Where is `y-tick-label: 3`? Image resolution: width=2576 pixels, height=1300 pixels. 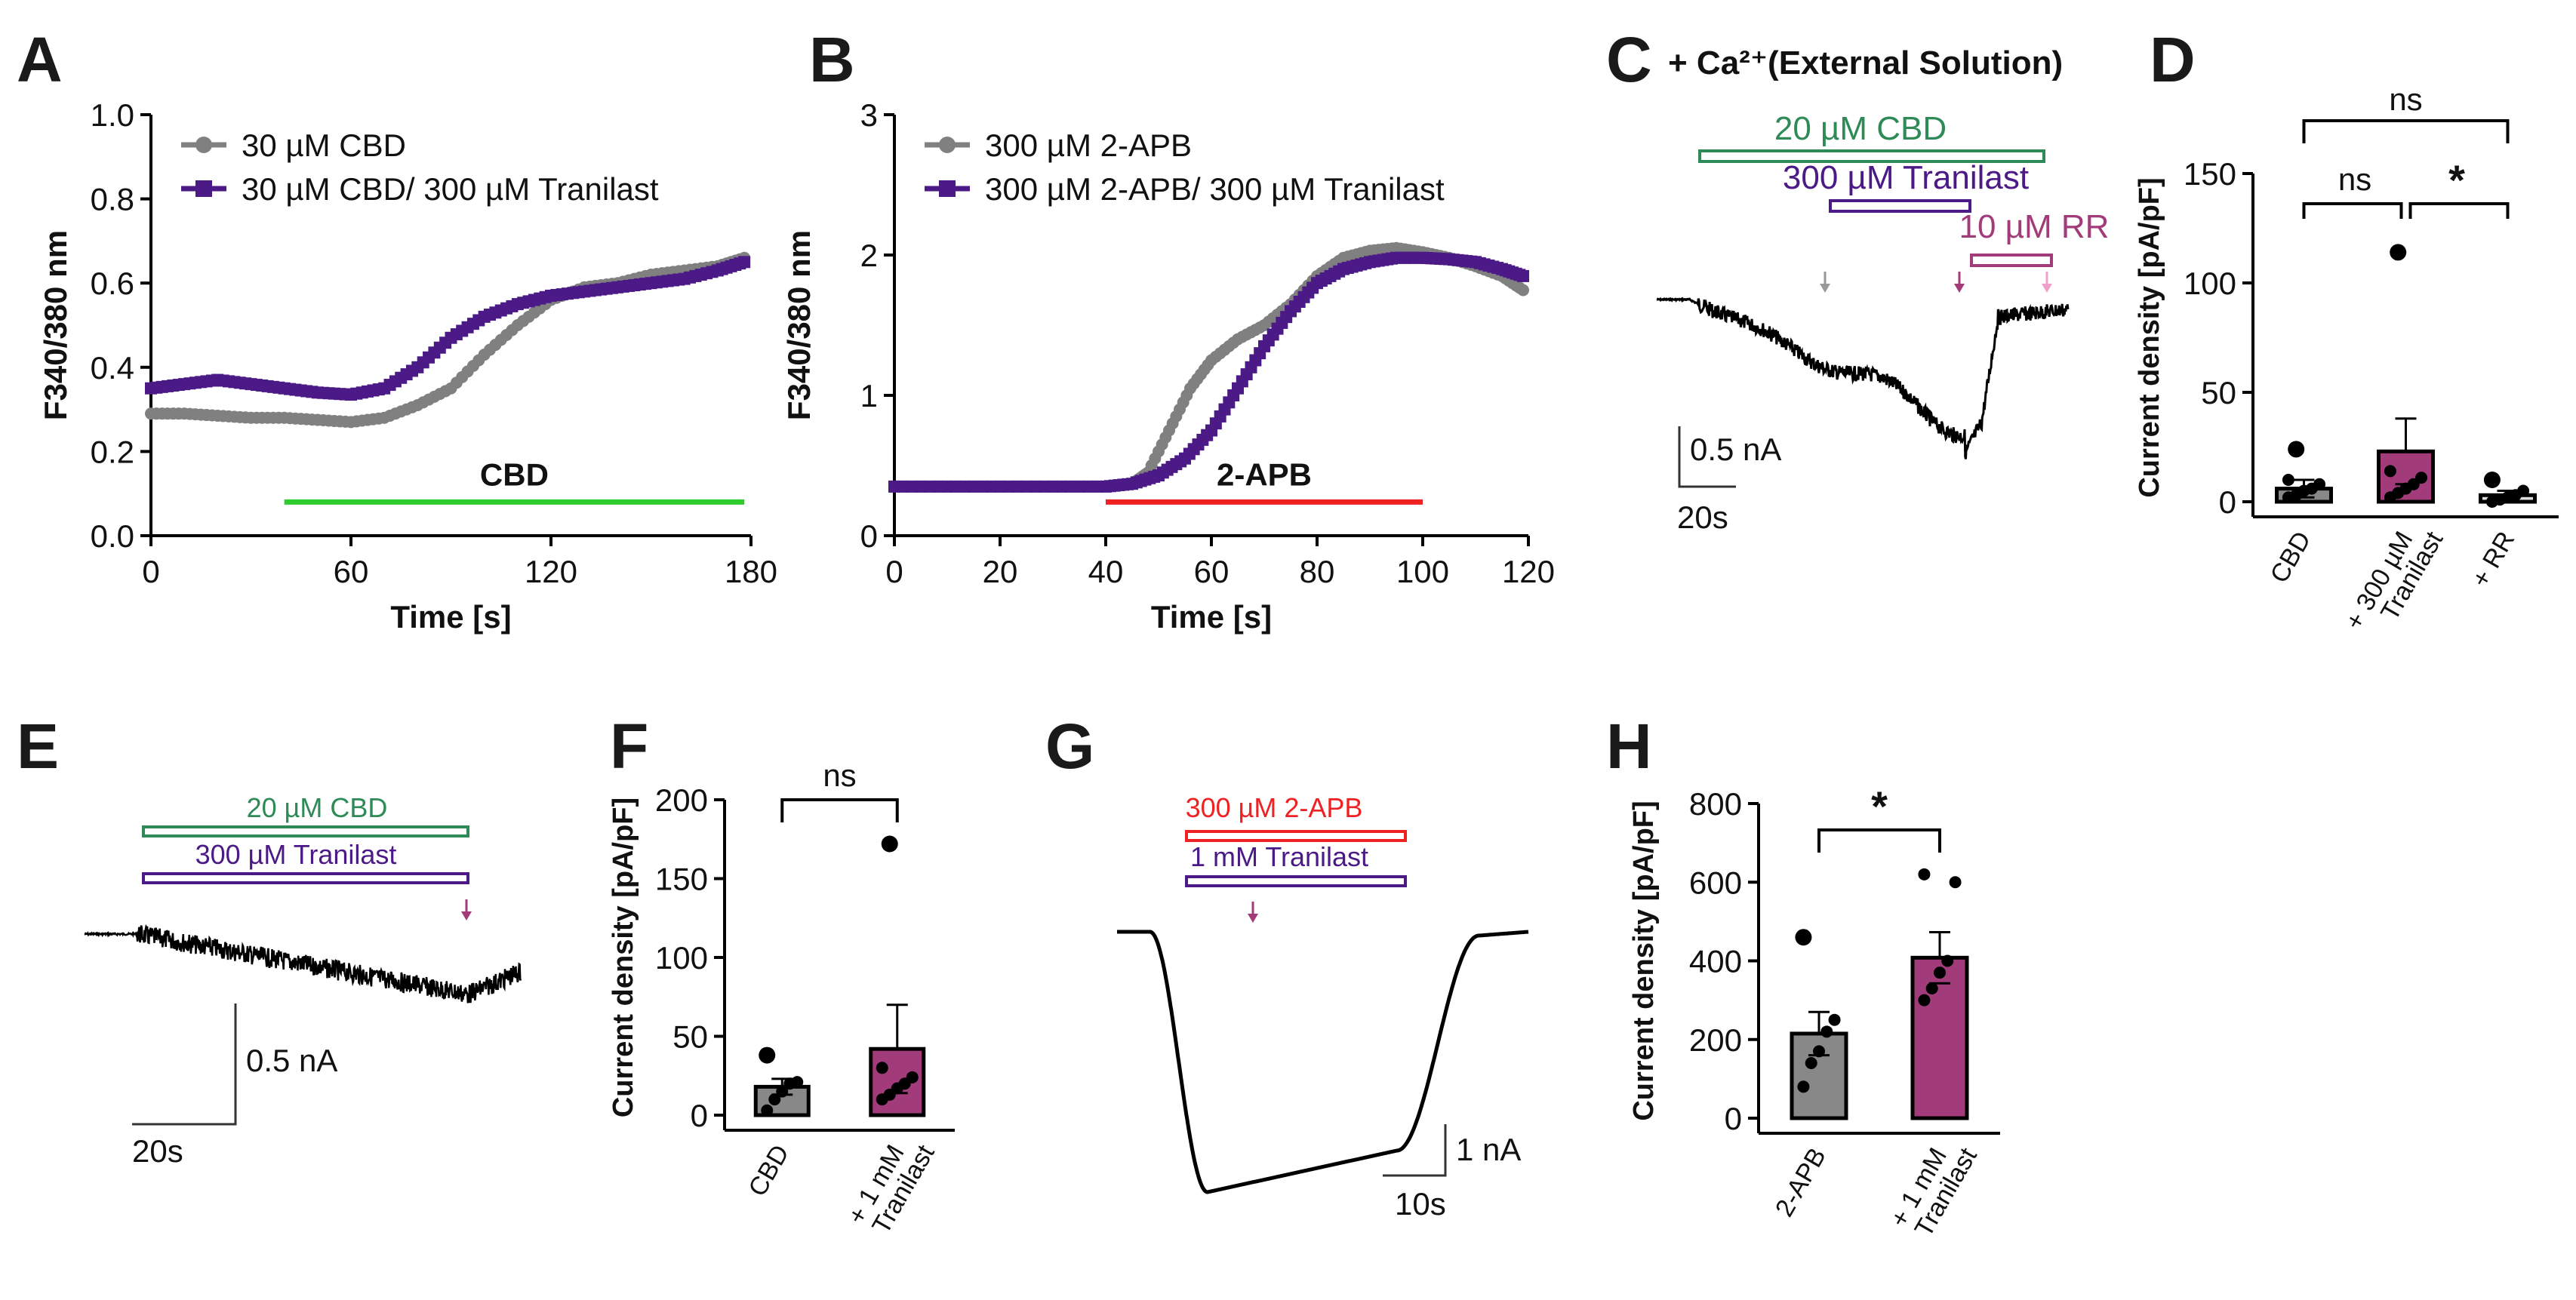
y-tick-label: 3 is located at coordinates (869, 115).